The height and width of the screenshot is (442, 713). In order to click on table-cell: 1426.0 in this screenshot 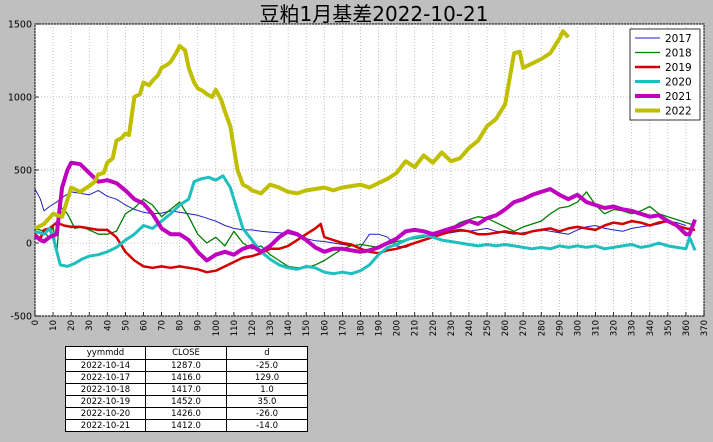, I will do `click(186, 413)`.